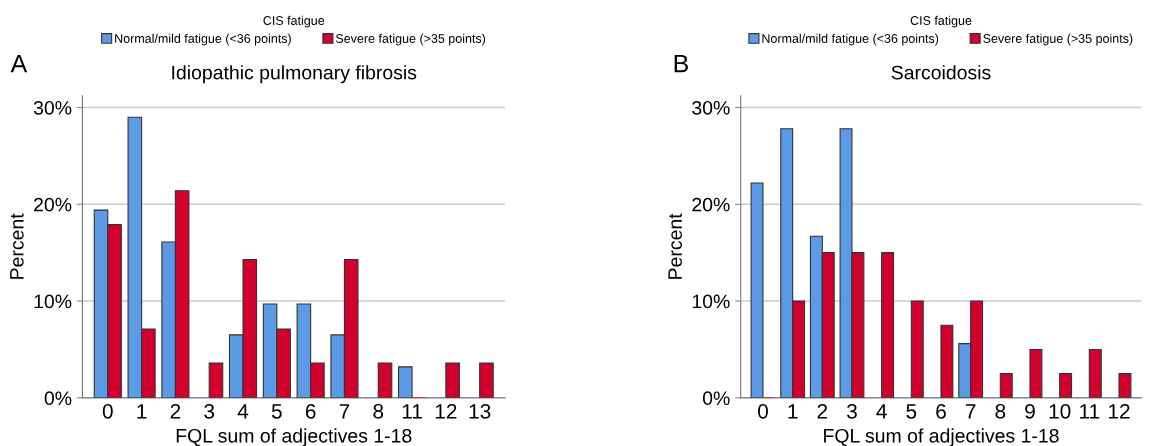 Image resolution: width=1161 pixels, height=446 pixels. Describe the element at coordinates (941, 72) in the screenshot. I see `chart-title: Sarcoidosis` at that location.